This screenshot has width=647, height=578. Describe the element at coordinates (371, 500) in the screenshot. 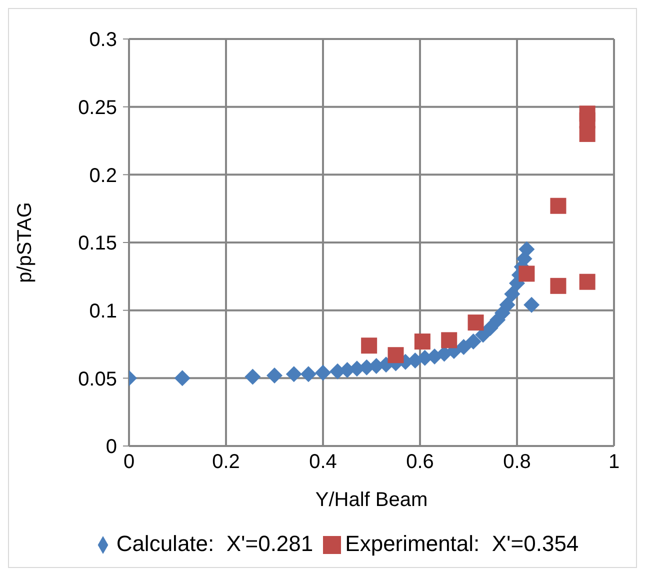

I see `x-axis-title: Y/Half Beam` at that location.